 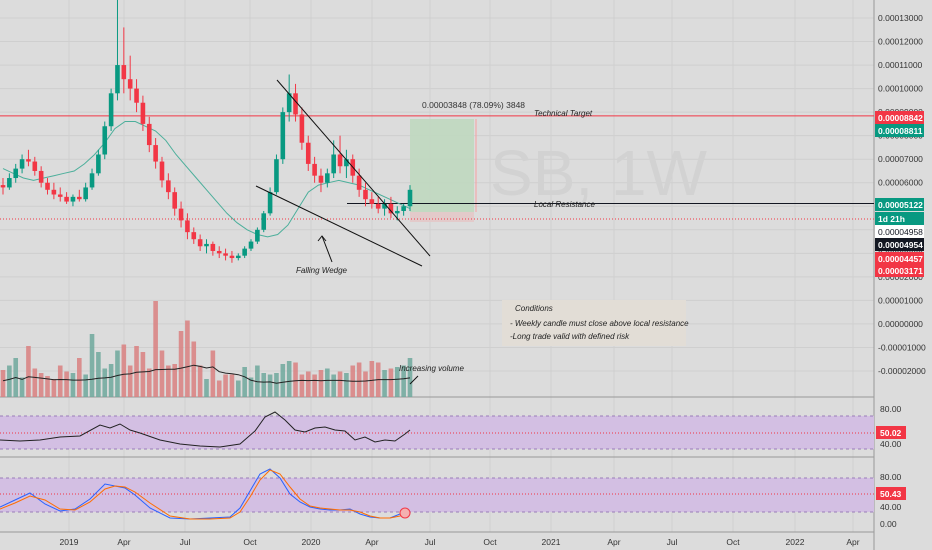 What do you see at coordinates (339, 226) in the screenshot?
I see `wedge-lower-line` at bounding box center [339, 226].